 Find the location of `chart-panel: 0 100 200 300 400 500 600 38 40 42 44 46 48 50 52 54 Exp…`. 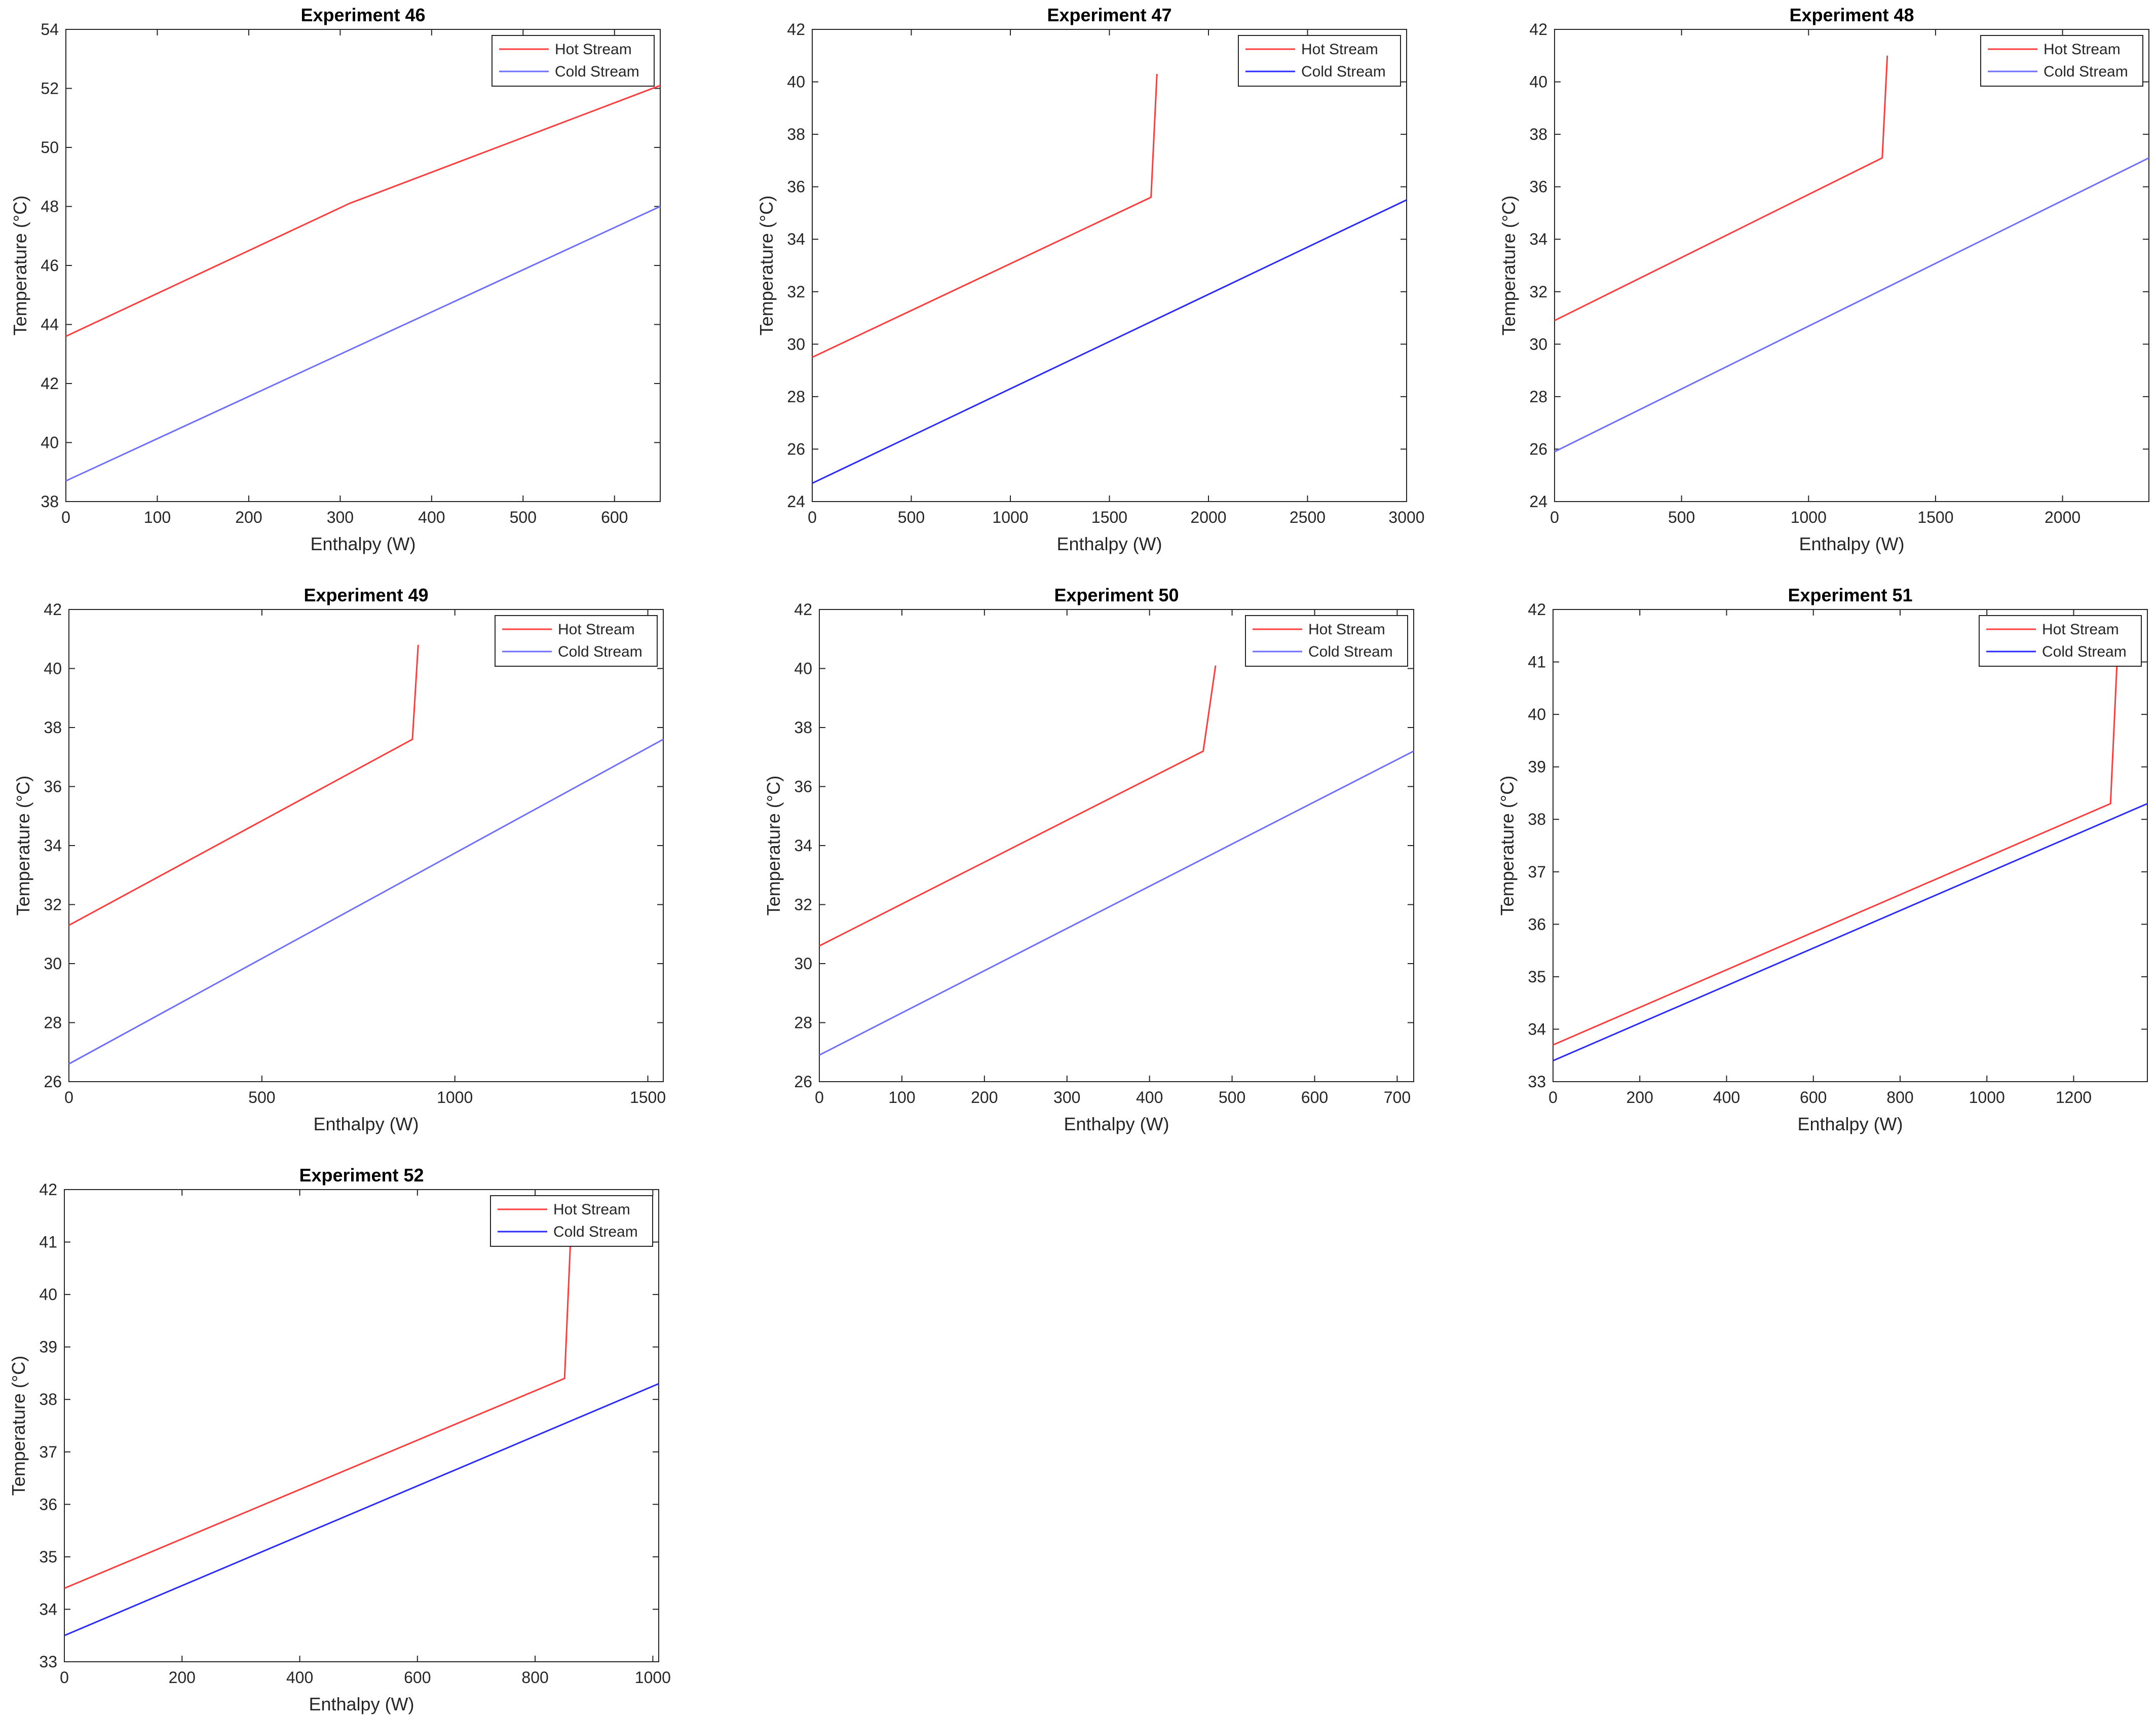

chart-panel: 0 100 200 300 400 500 600 38 40 42 44 46 48 50 52 54 Exp… is located at coordinates (335, 279).